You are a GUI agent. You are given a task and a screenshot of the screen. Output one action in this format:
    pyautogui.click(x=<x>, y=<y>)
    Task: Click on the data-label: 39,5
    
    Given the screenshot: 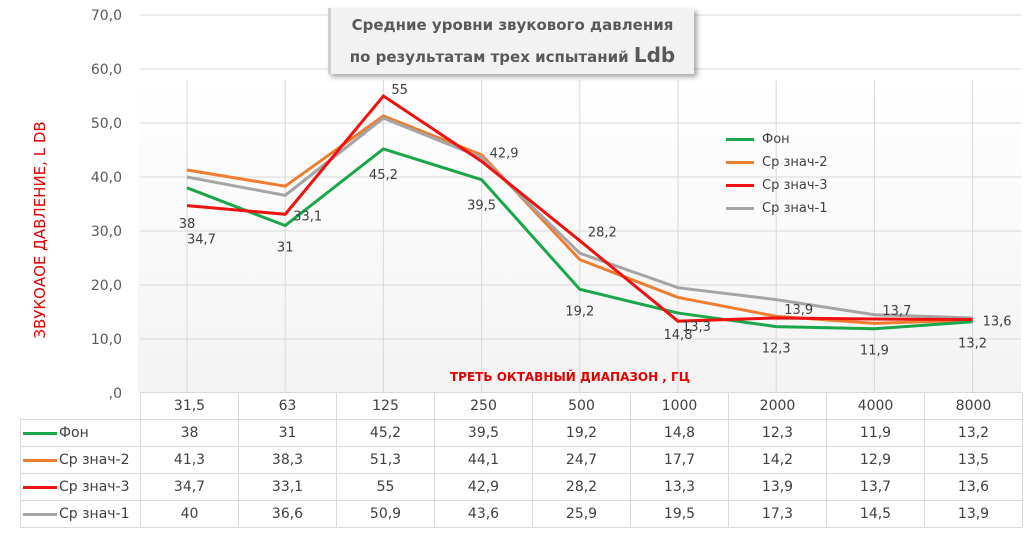 What is the action you would take?
    pyautogui.click(x=481, y=206)
    